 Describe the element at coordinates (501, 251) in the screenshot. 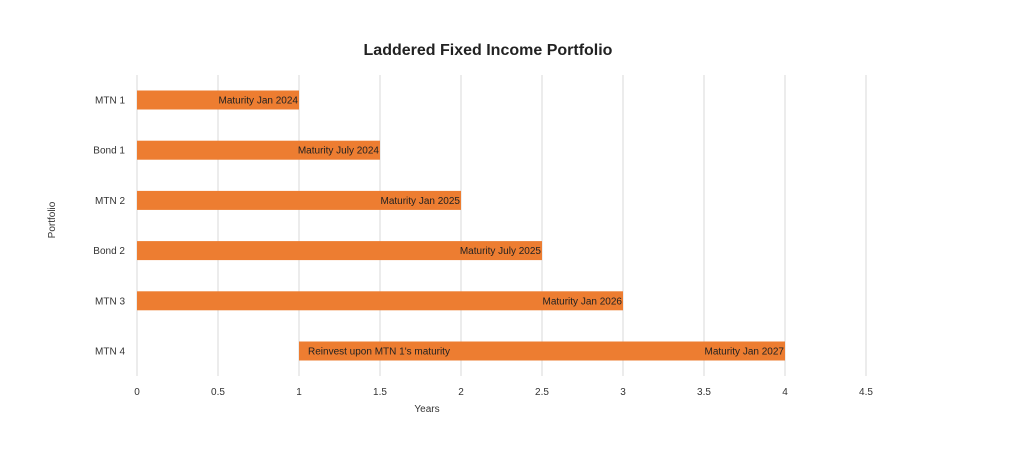

I see `bar-data-label: Maturity July 2025` at that location.